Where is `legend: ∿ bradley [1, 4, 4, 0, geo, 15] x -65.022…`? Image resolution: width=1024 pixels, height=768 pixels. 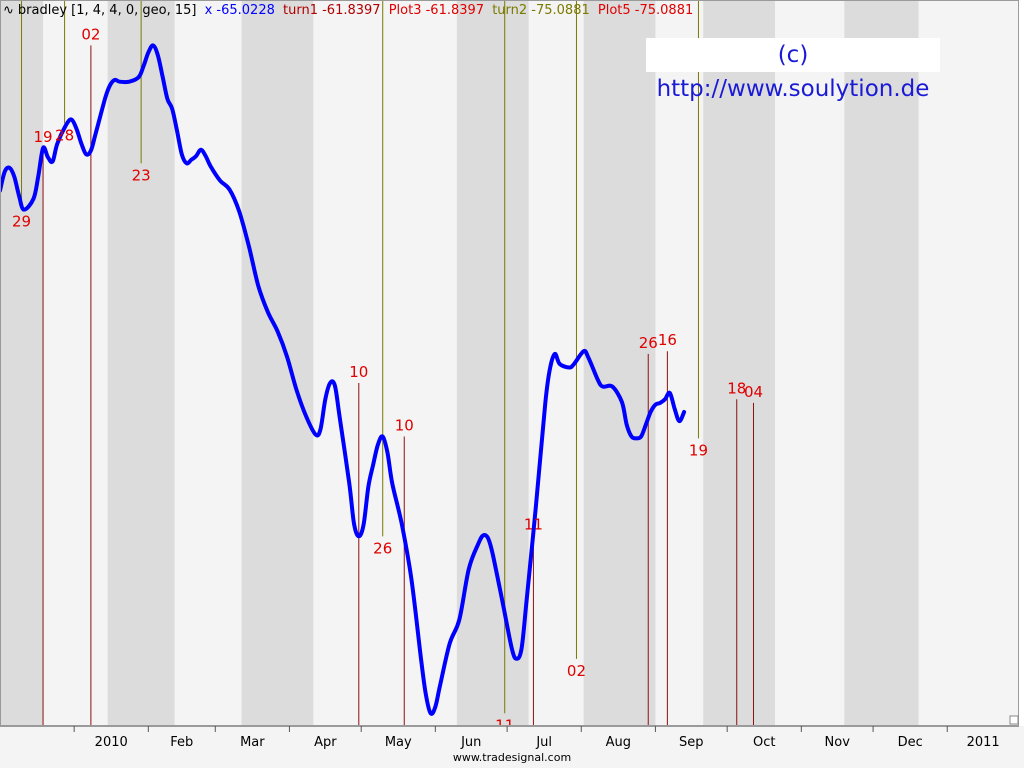
legend: ∿ bradley [1, 4, 4, 0, geo, 15] x -65.022… is located at coordinates (350, 10).